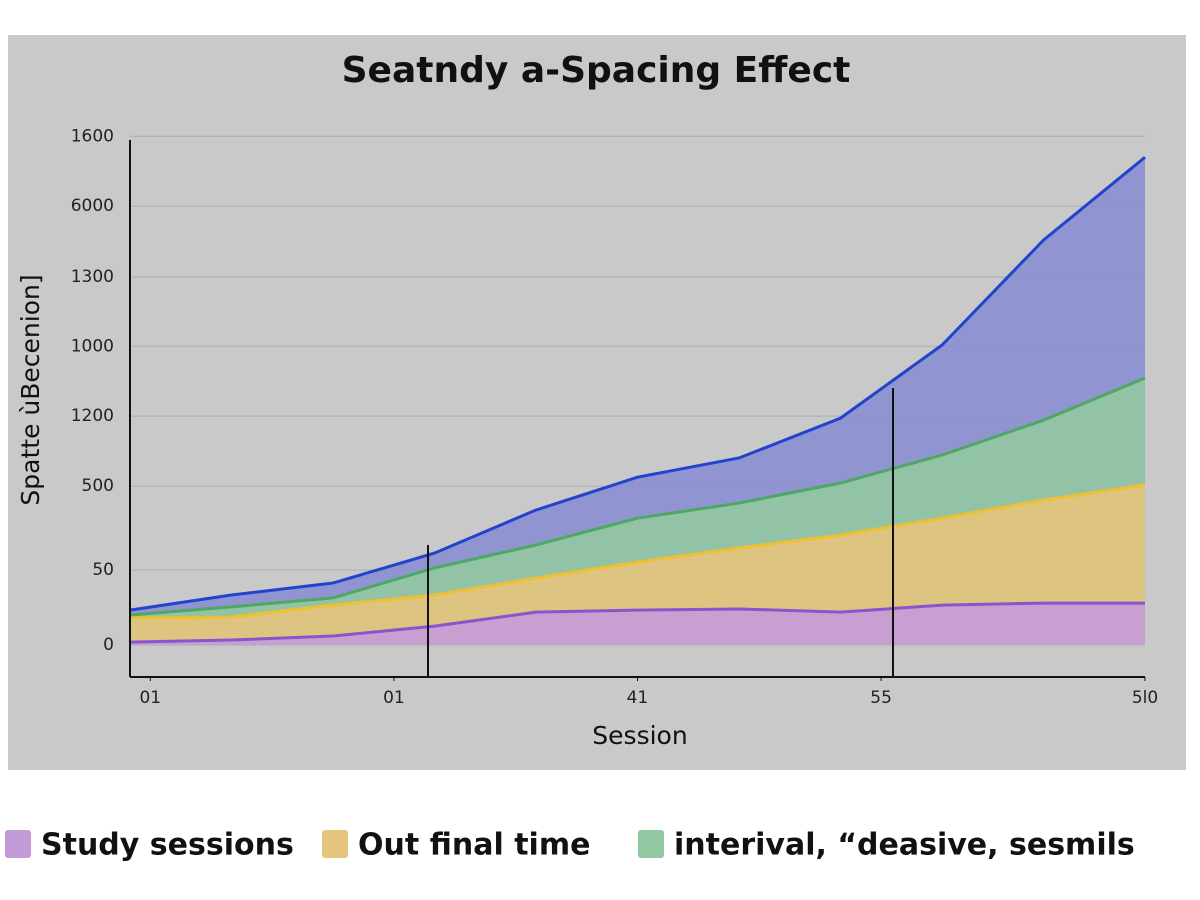  What do you see at coordinates (98, 486) in the screenshot?
I see `y-tick-label: 500` at bounding box center [98, 486].